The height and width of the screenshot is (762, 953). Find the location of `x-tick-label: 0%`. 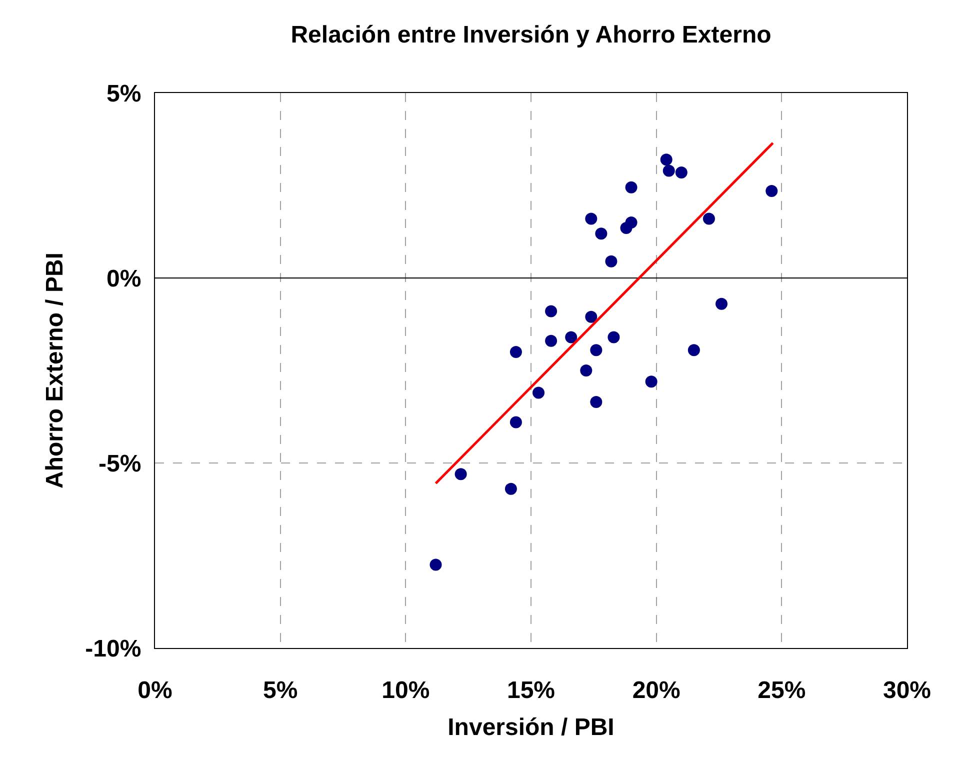

x-tick-label: 0% is located at coordinates (155, 690).